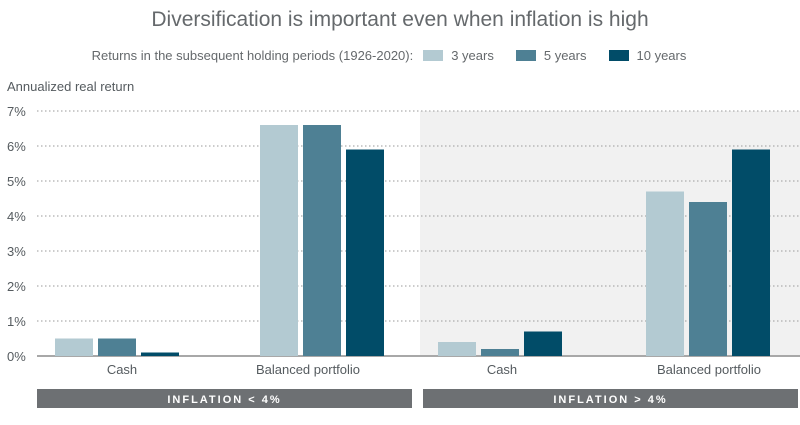  Describe the element at coordinates (565, 55) in the screenshot. I see `legend-label-5-years: 5 years` at that location.